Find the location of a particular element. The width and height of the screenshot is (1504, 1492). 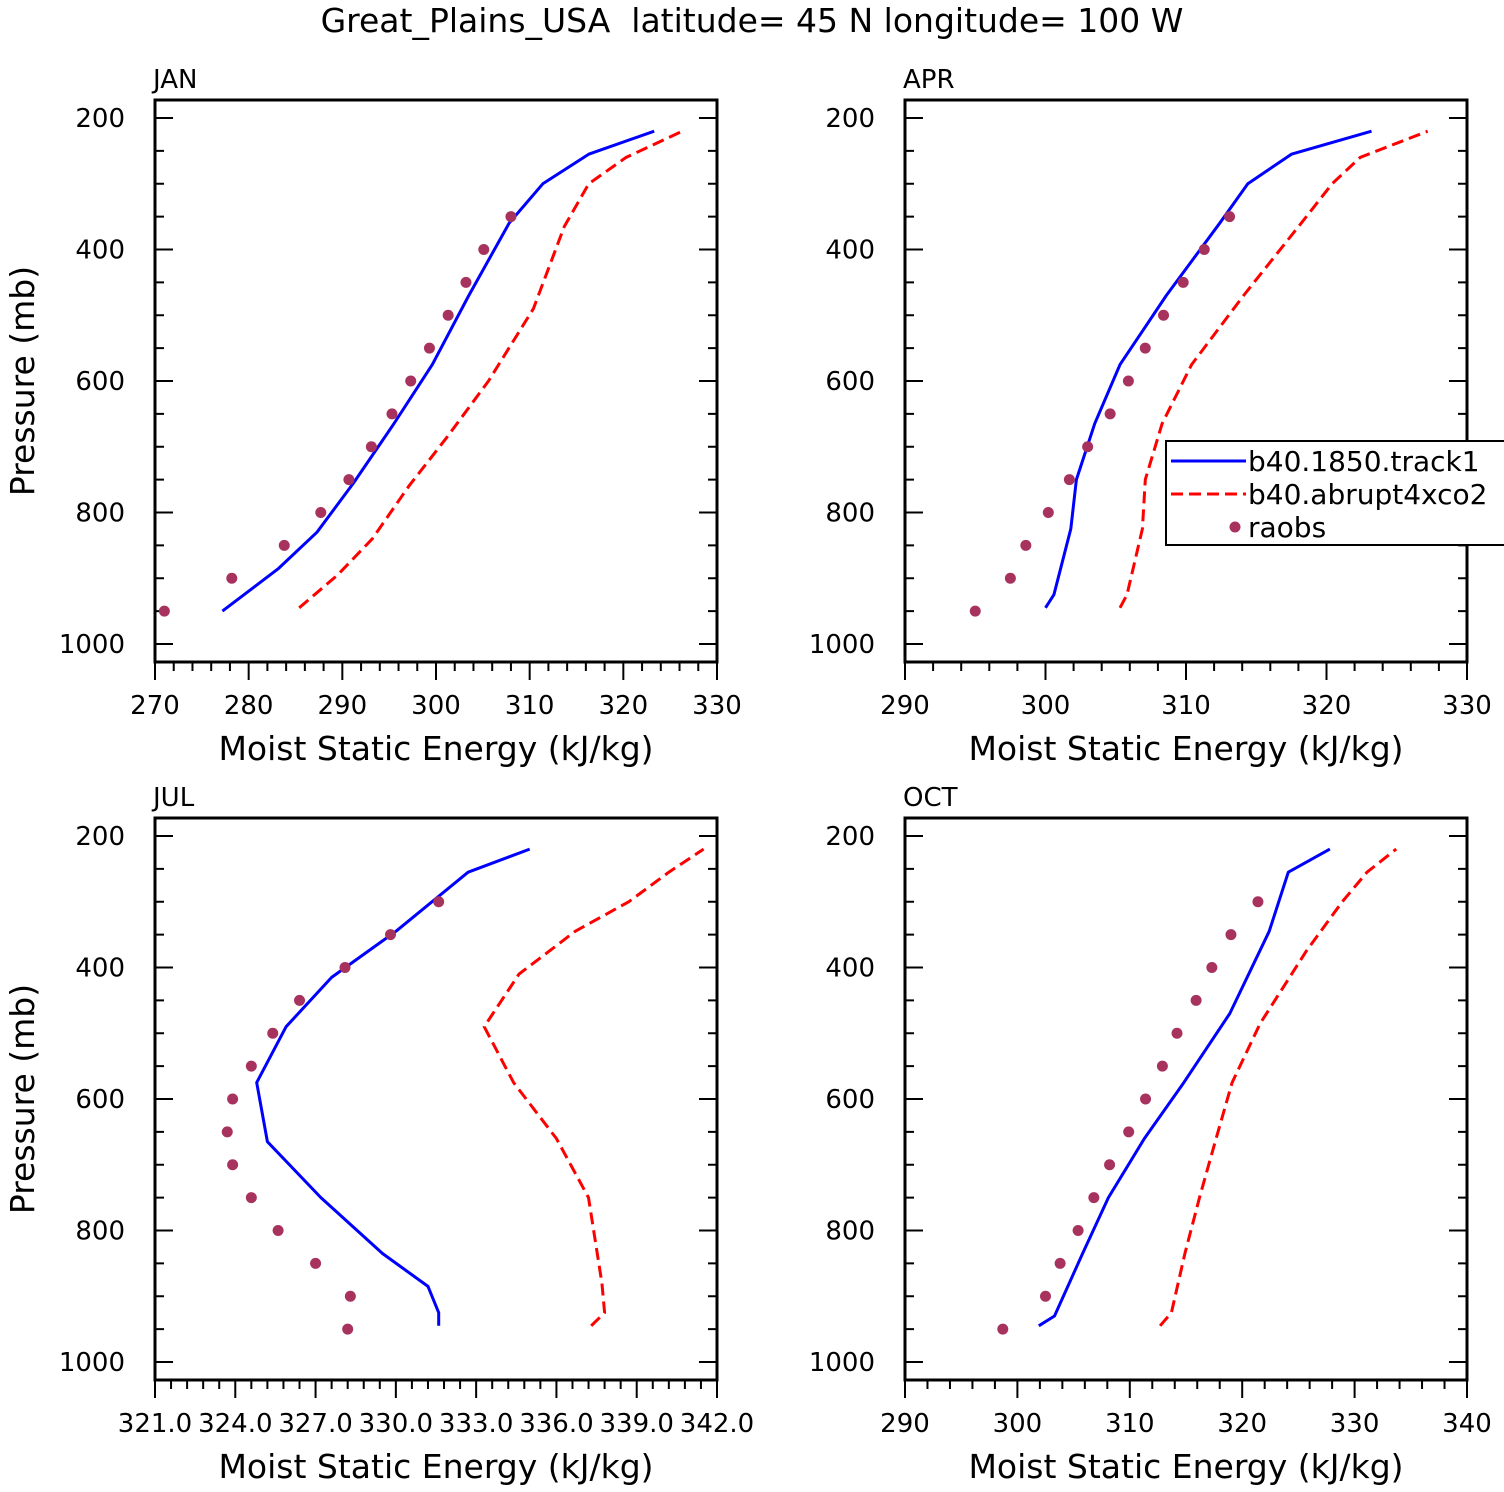

panel-label: OCT is located at coordinates (930, 798).